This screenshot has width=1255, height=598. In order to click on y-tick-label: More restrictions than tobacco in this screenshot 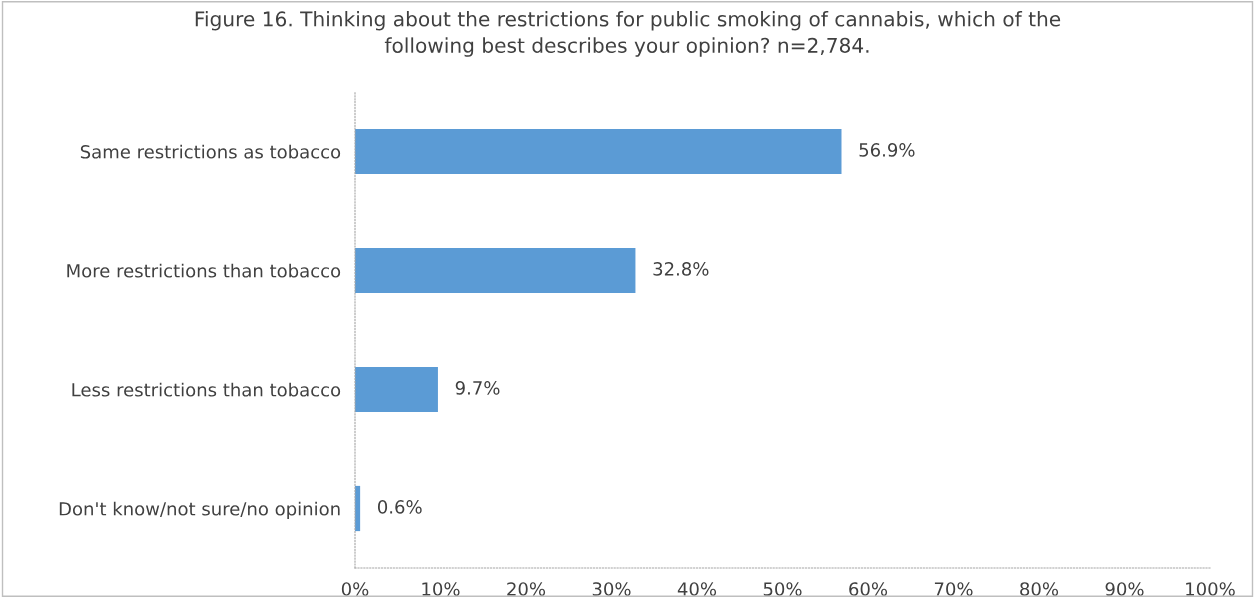, I will do `click(204, 270)`.